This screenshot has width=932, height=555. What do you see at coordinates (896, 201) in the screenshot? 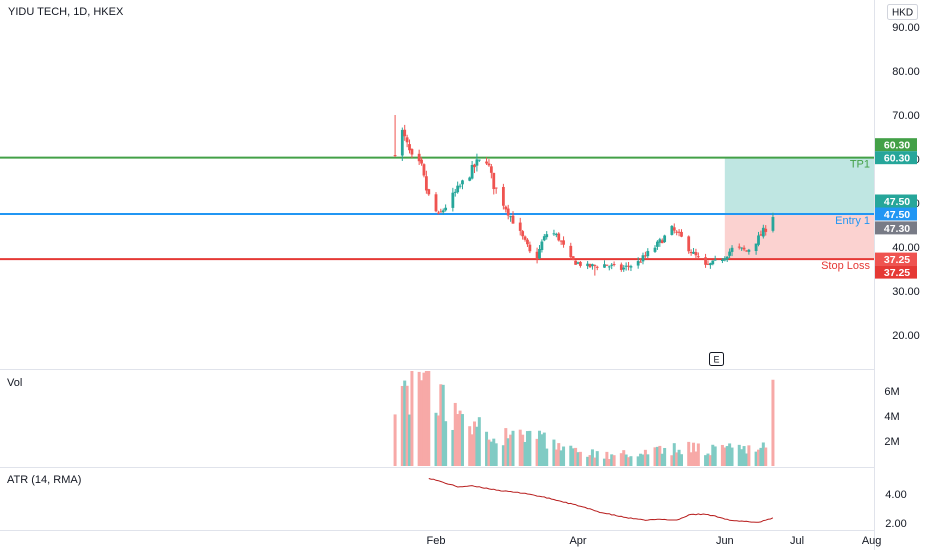
I see `entry-badge-upper-bg` at bounding box center [896, 201].